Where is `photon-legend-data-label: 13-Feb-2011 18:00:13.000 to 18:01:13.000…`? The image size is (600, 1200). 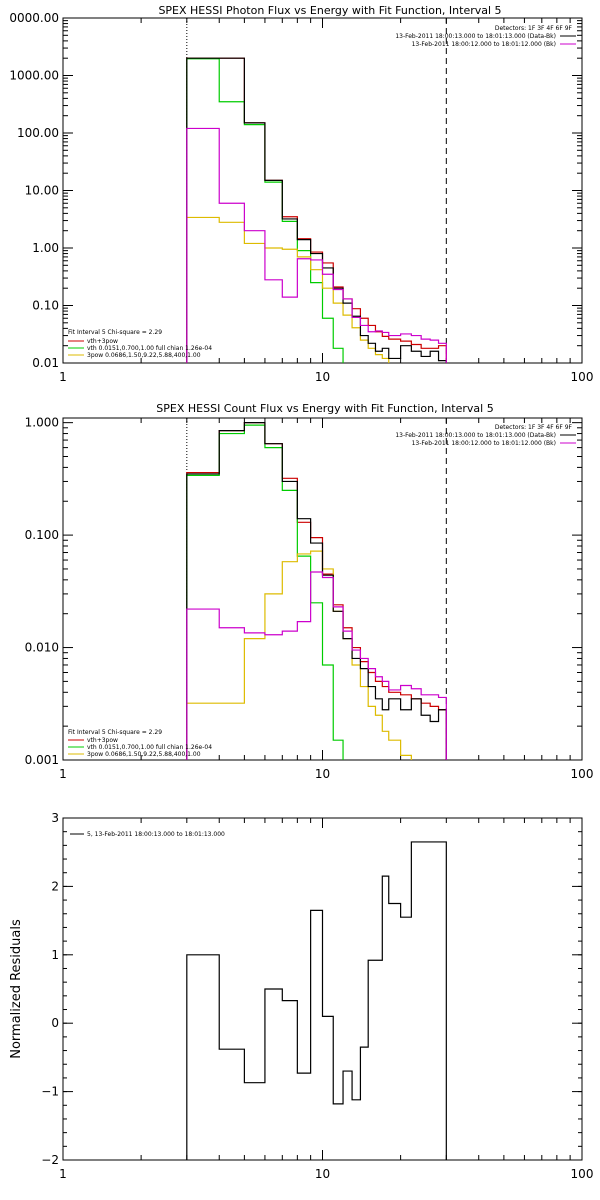
photon-legend-data-label: 13-Feb-2011 18:00:13.000 to 18:01:13.000… is located at coordinates (475, 36).